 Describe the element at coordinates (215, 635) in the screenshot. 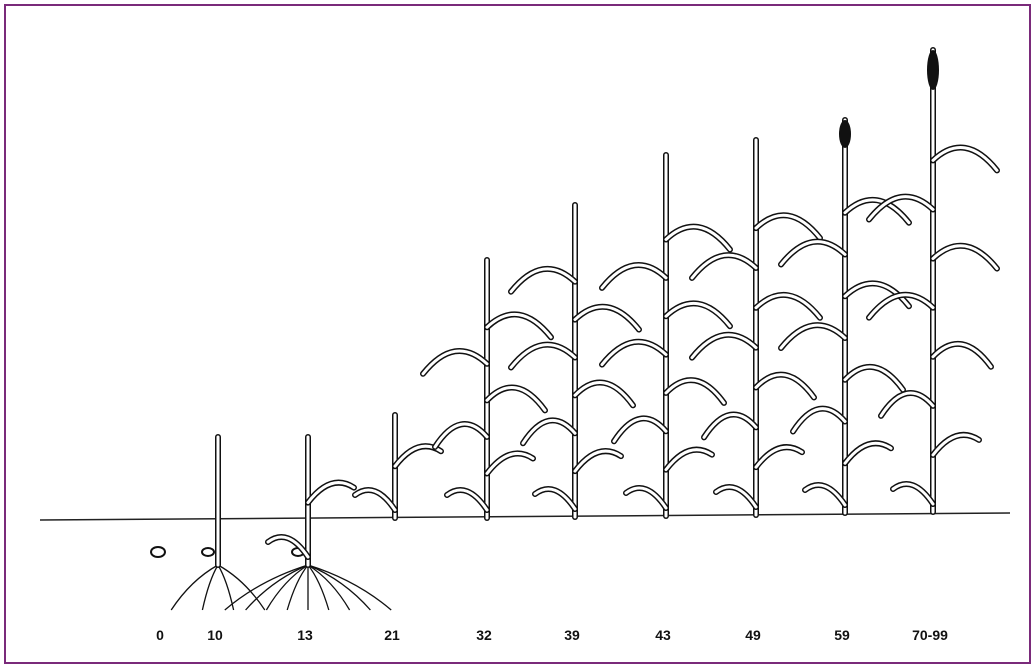

I see `stage-label: 10` at that location.